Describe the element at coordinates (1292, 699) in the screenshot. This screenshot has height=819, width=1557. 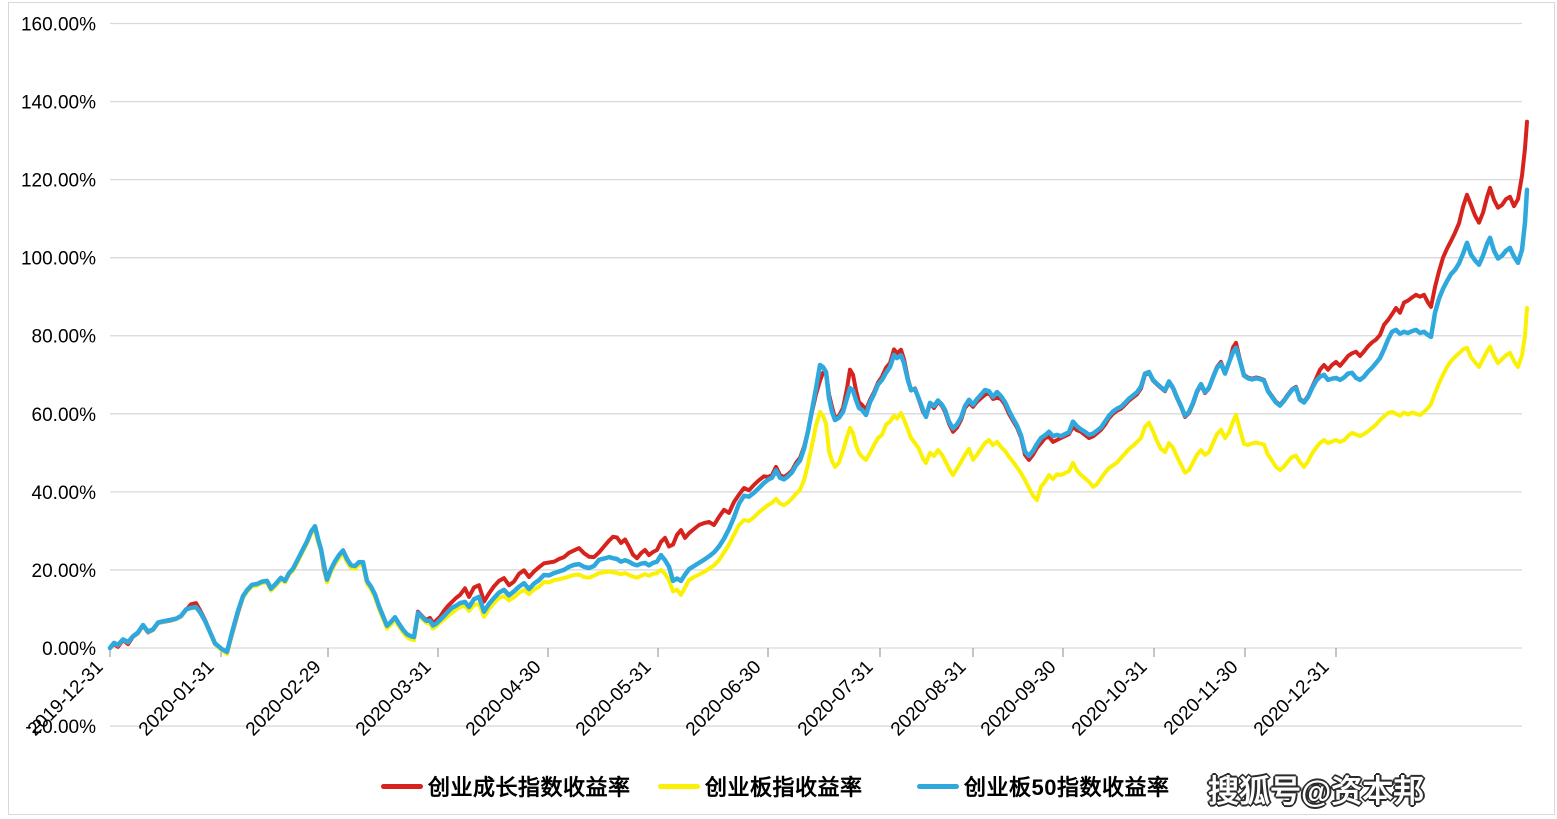
I see `x-axis-label: 2020-12-31` at that location.